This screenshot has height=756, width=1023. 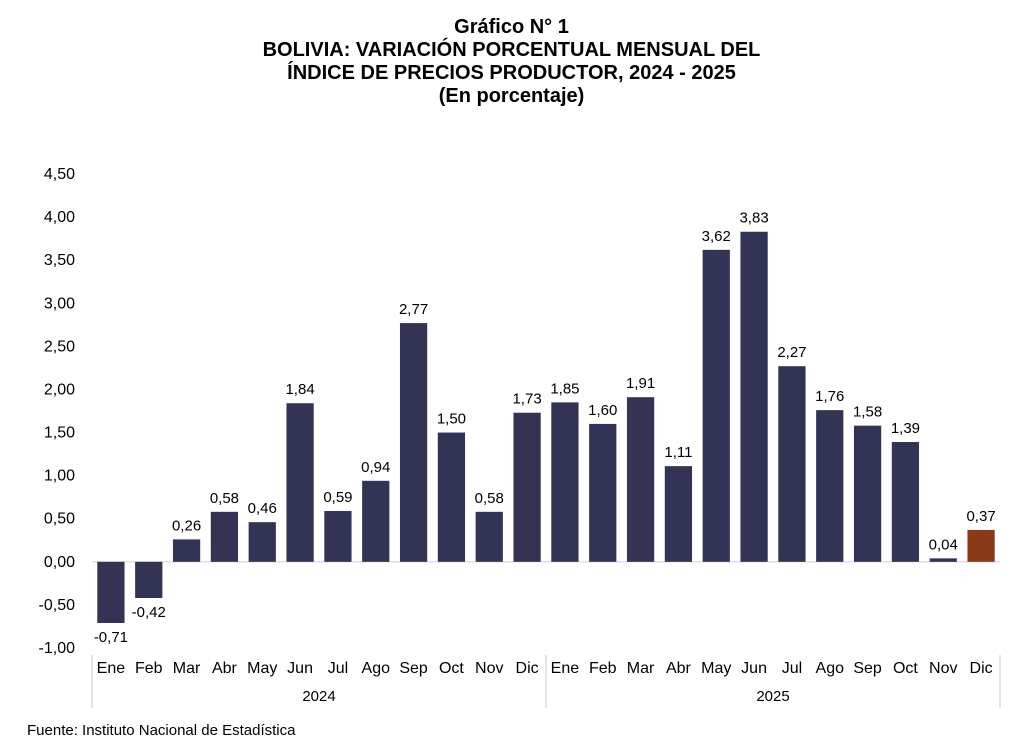 What do you see at coordinates (640, 383) in the screenshot?
I see `data-label: 1,91` at bounding box center [640, 383].